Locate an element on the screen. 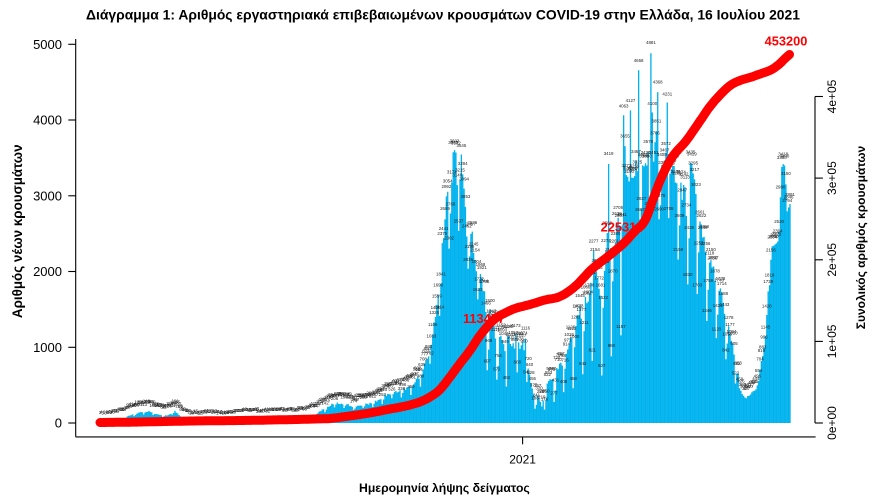  svg-text: 118 is located at coordinates (155, 404).